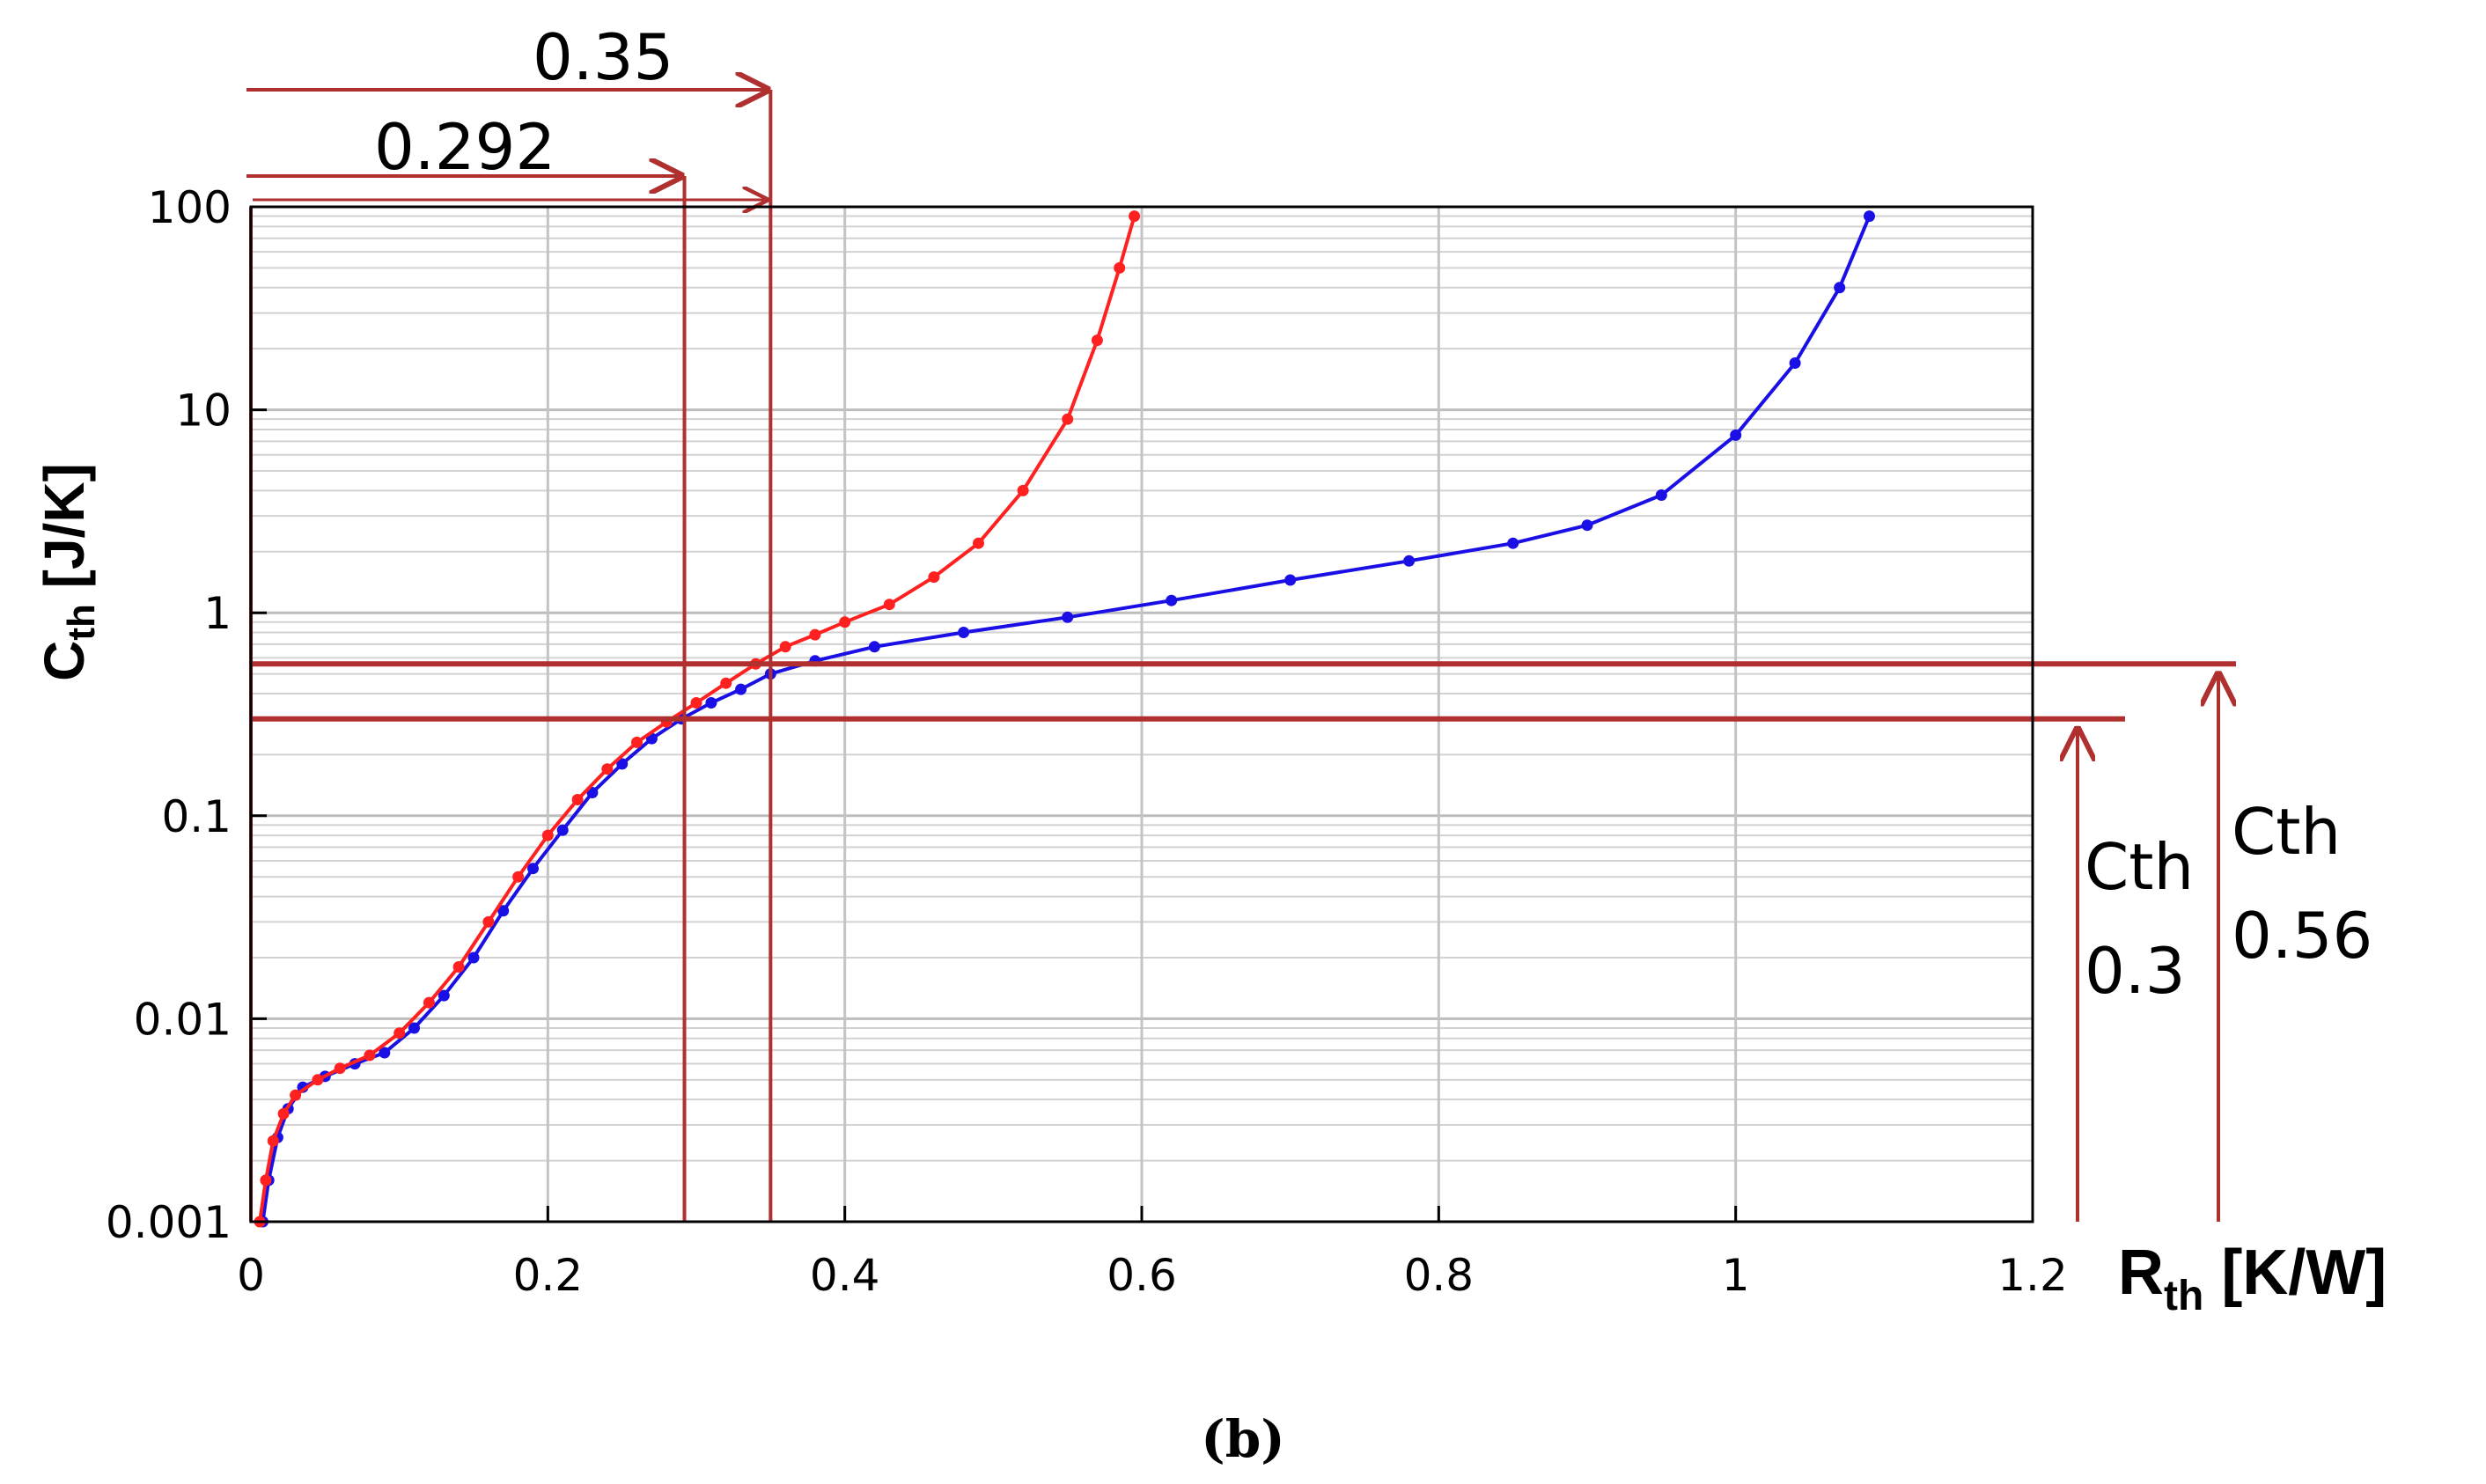  I want to click on annotation-label-0-35: 0.35, so click(603, 57).